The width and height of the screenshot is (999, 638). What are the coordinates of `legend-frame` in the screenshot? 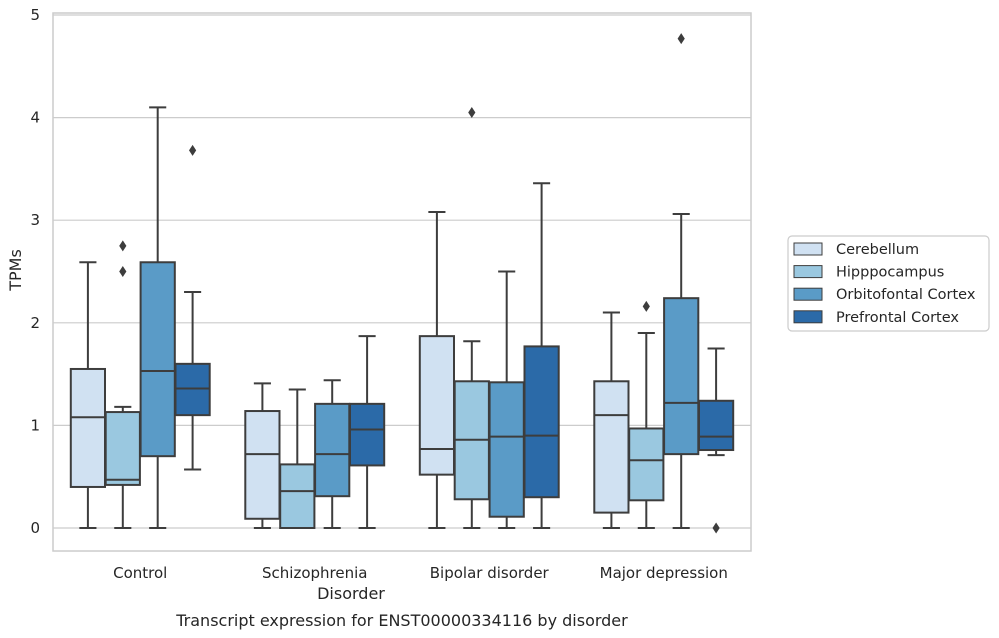 It's located at (888, 283).